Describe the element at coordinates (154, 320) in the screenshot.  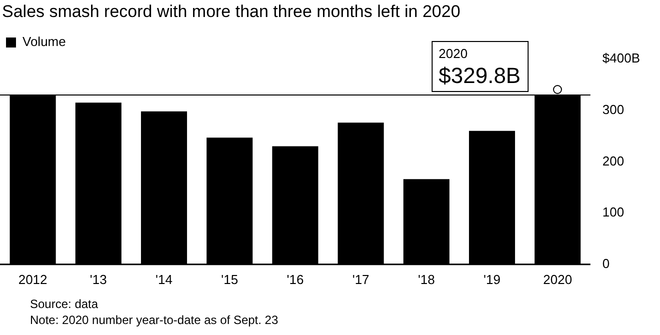
I see `text: Note: 2020 number year-to-date as of Sept. 23` at that location.